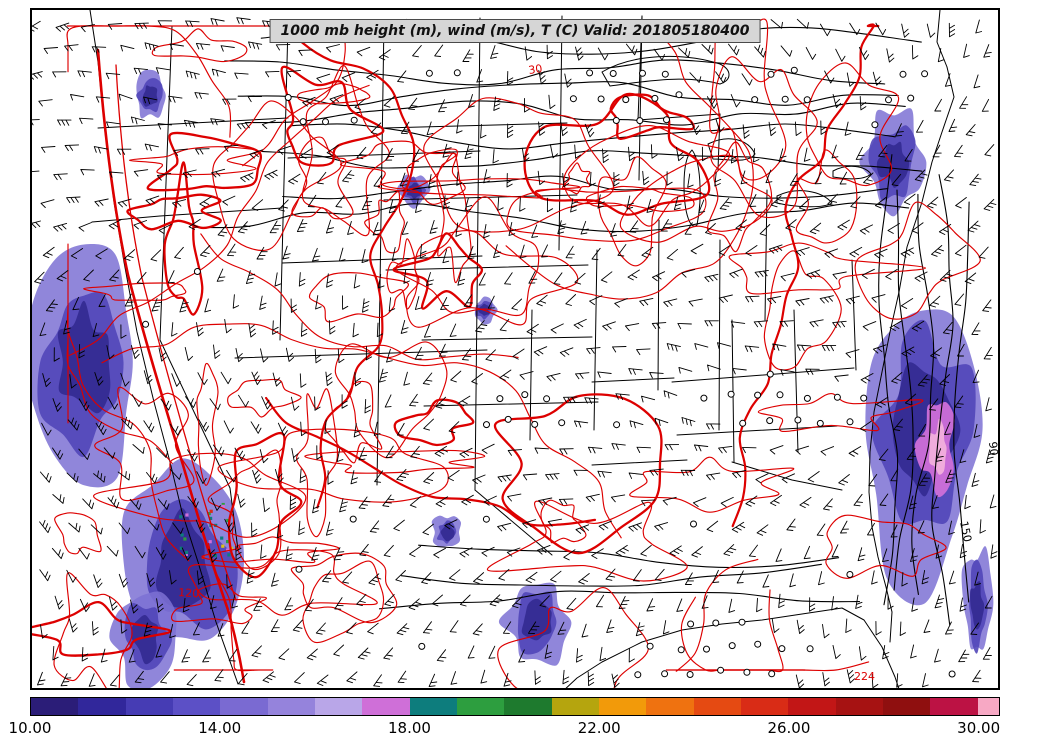  What do you see at coordinates (864, 676) in the screenshot?
I see `contour-label: 224` at bounding box center [864, 676].